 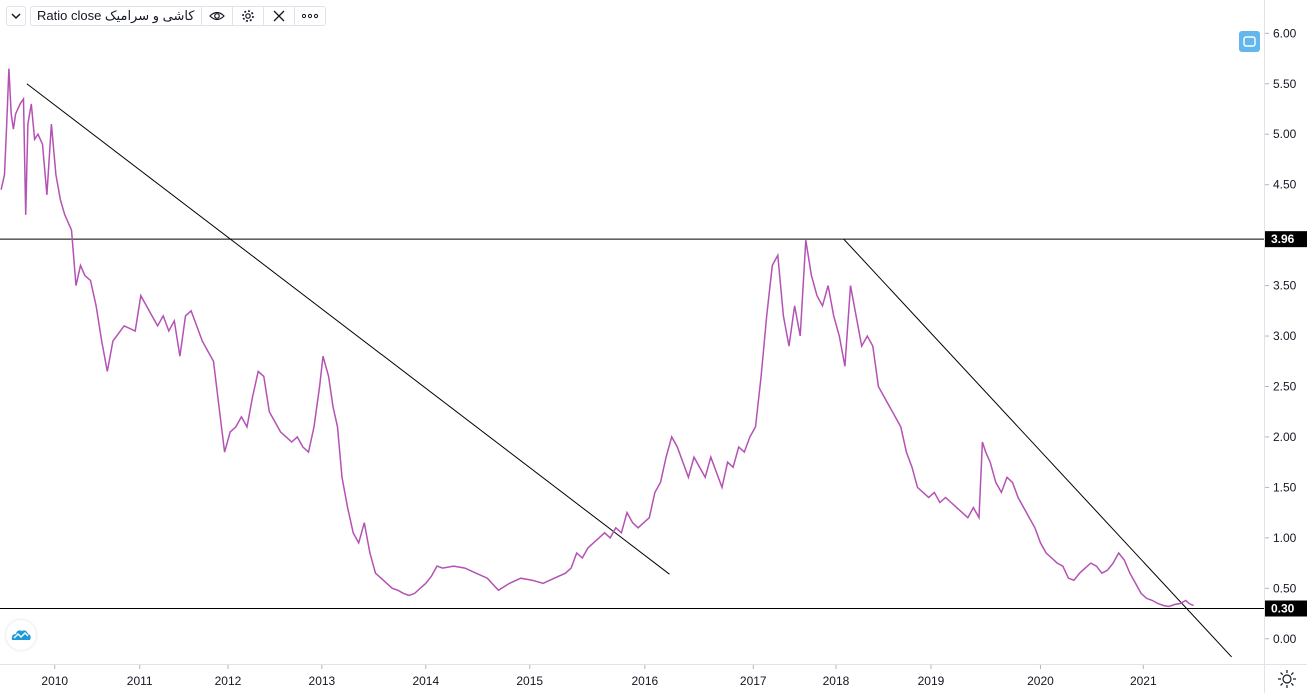 I want to click on settings-button, so click(x=248, y=16).